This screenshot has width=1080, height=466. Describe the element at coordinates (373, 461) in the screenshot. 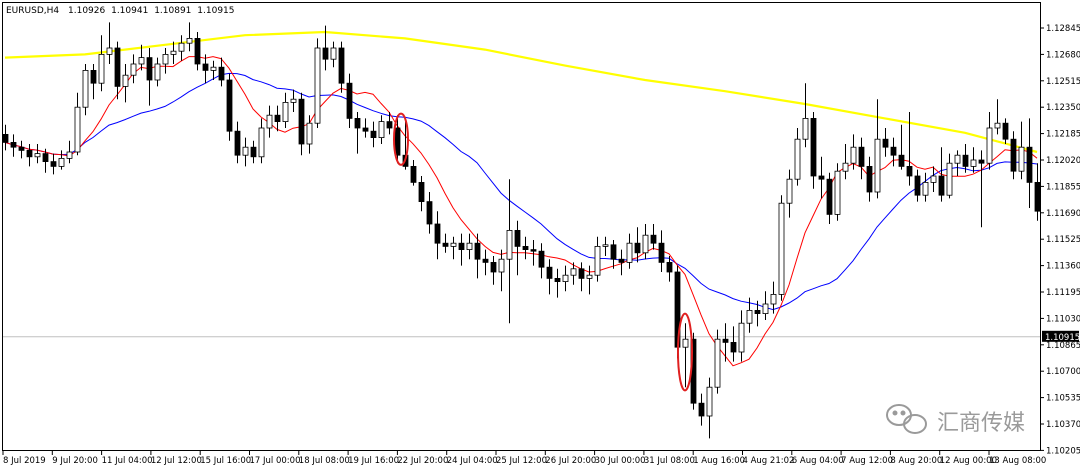

I see `x-tick-label: 19 Jul 16:00` at that location.